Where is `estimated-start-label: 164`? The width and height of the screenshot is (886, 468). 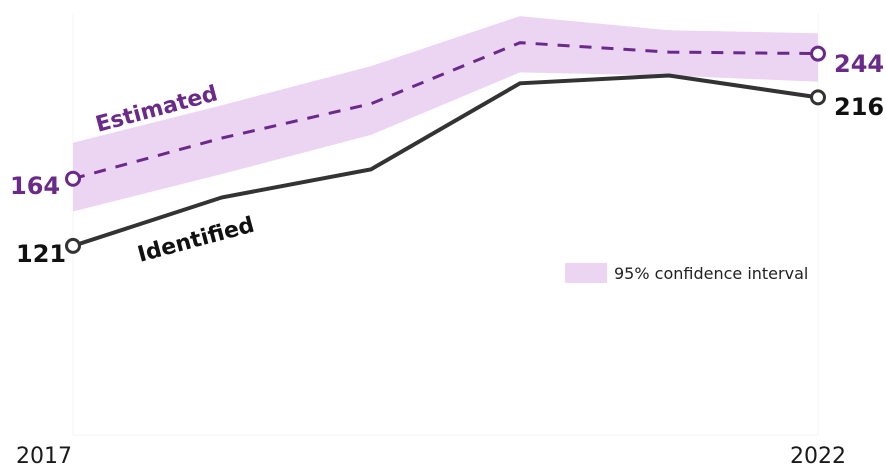
estimated-start-label: 164 is located at coordinates (35, 186).